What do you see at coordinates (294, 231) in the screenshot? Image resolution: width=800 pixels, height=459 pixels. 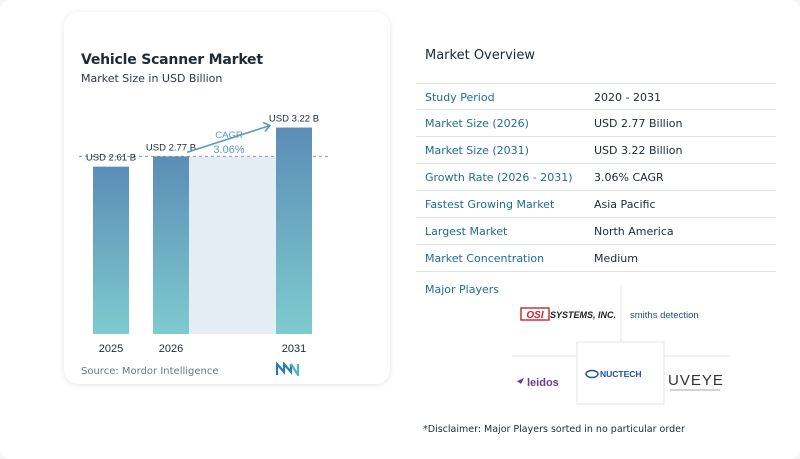 I see `bar-2031` at bounding box center [294, 231].